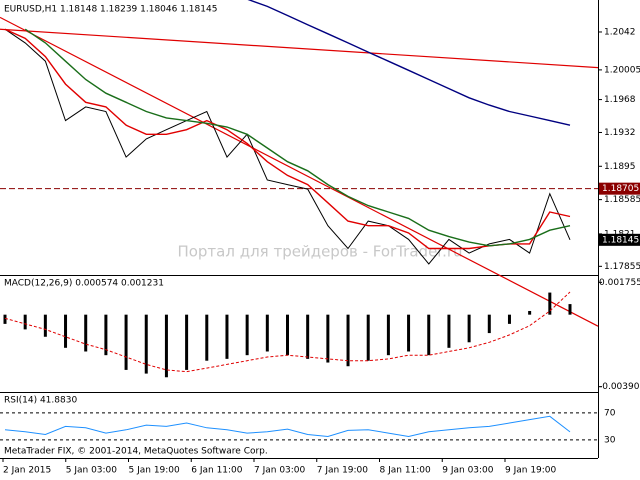 Image resolution: width=640 pixels, height=480 pixels. Describe the element at coordinates (620, 100) in the screenshot. I see `y-tick-label: 1.1968` at that location.